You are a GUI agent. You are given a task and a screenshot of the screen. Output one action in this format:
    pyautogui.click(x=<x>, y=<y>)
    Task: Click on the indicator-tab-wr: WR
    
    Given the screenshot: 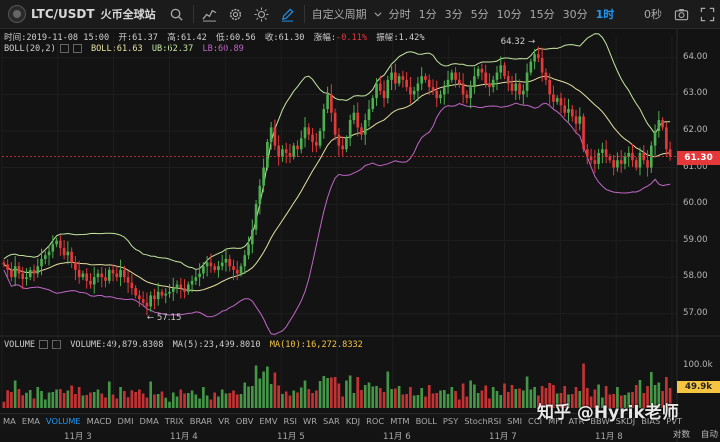 What is the action you would take?
    pyautogui.click(x=309, y=421)
    